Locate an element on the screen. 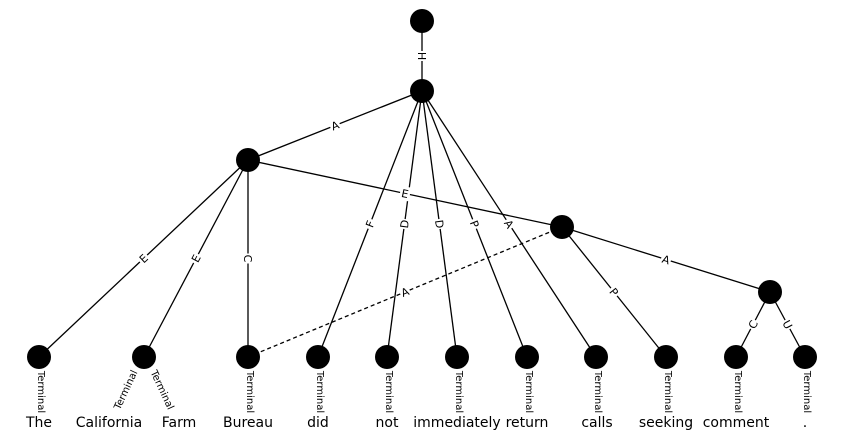  edge-n2-t_the: E is located at coordinates (143, 258).